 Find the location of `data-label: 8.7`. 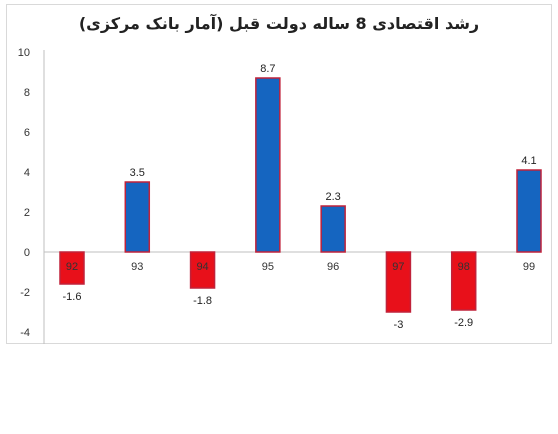

data-label: 8.7 is located at coordinates (267, 69).